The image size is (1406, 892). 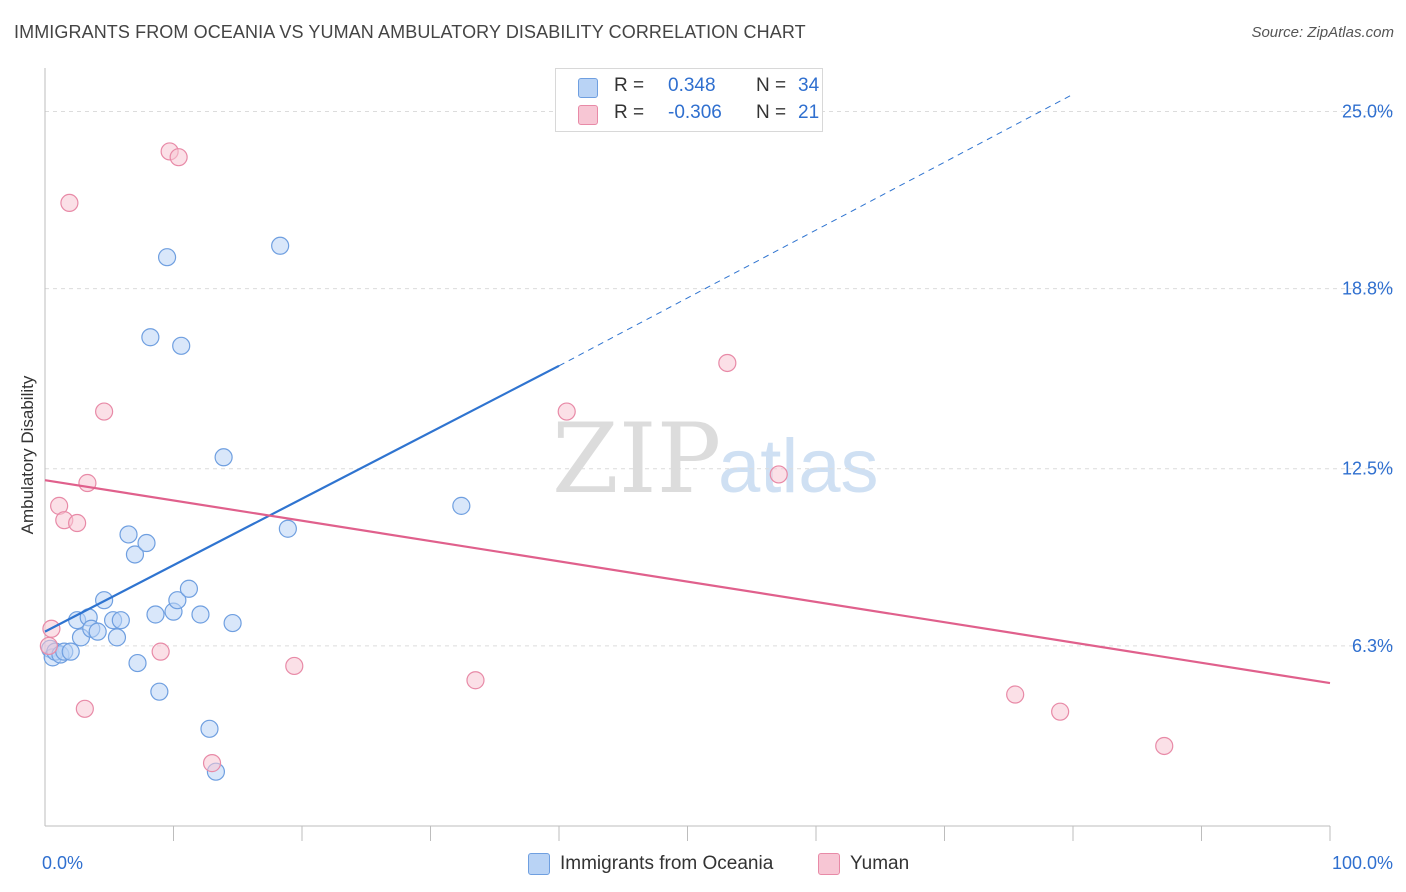 I want to click on trendline-oceania-extension, so click(x=816, y=230).